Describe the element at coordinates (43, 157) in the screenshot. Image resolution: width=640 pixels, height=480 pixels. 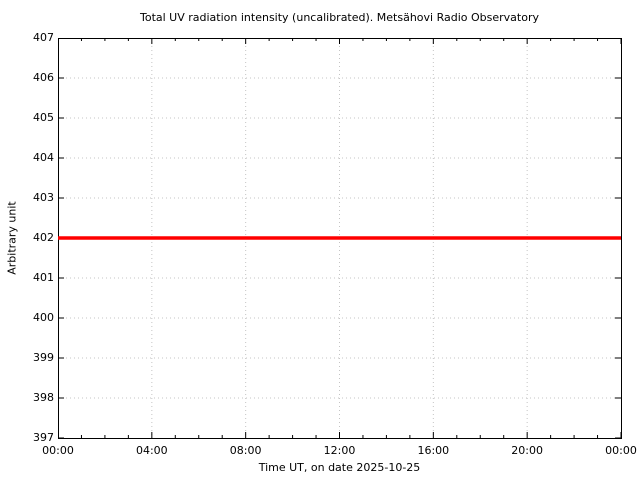
I see `y-tick-label: 404` at that location.